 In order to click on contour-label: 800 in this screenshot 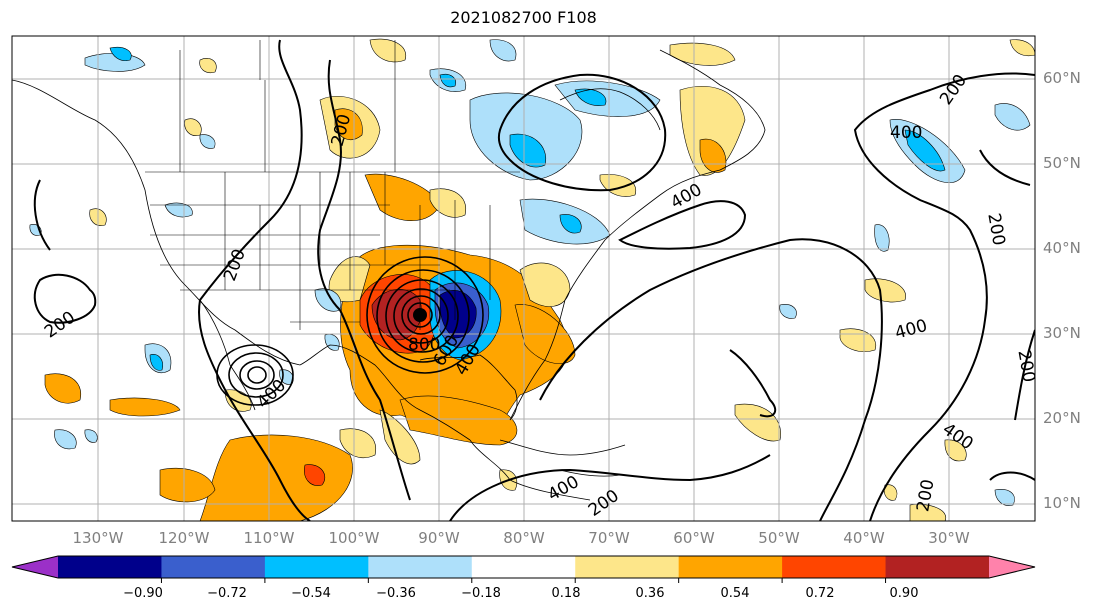, I will do `click(424, 345)`.